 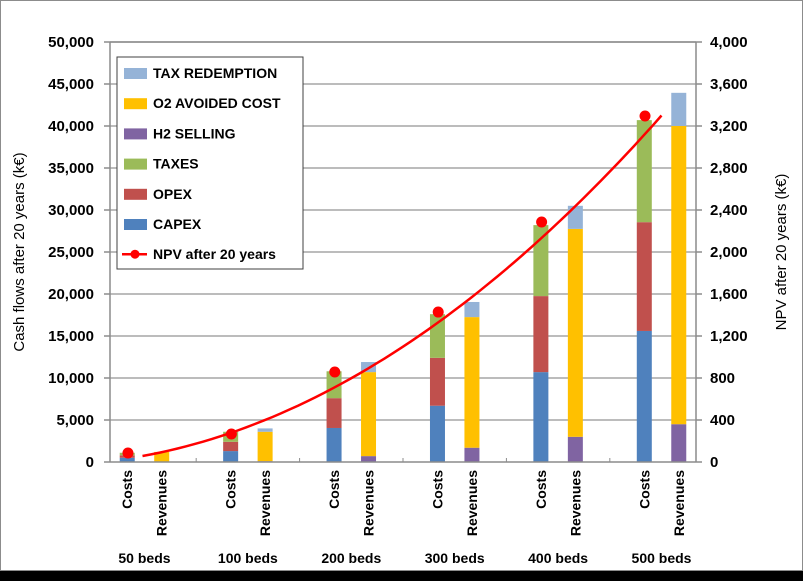 I want to click on y-tick-label: 35,000, so click(x=71, y=168).